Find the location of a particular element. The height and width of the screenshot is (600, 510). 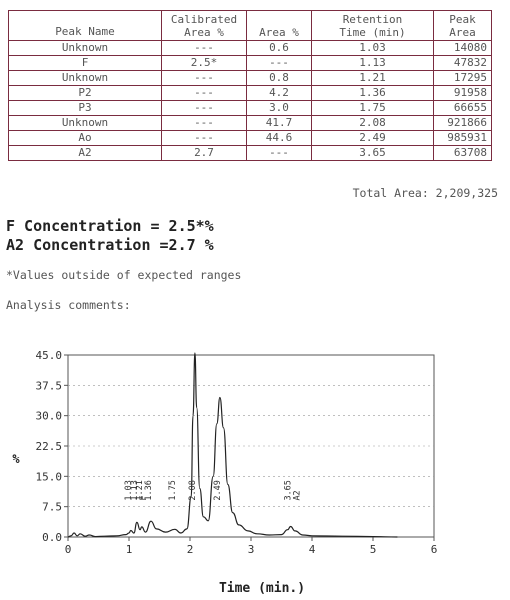

peak-label: 1.36 is located at coordinates (149, 490).